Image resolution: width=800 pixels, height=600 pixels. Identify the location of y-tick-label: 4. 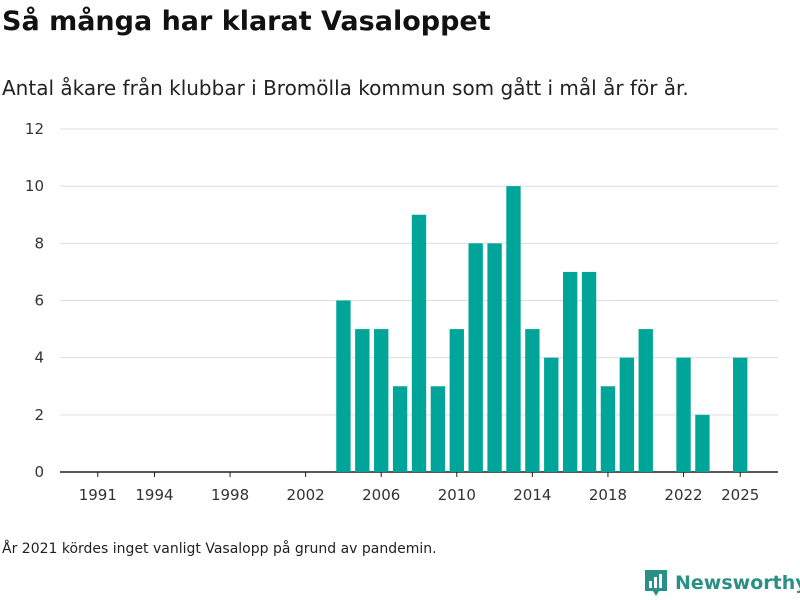
(39, 358).